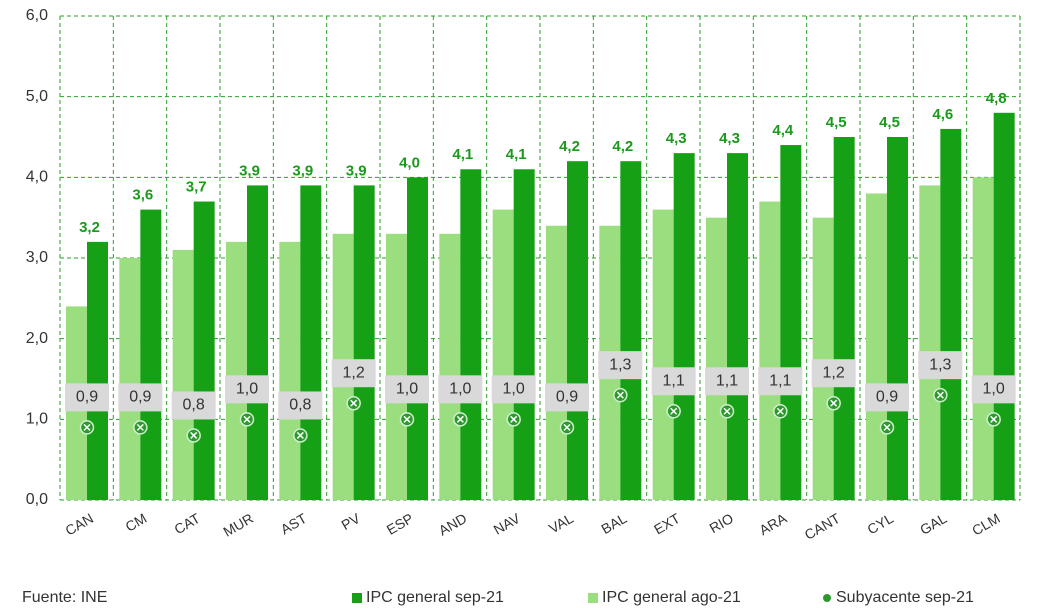 The height and width of the screenshot is (611, 1042). Describe the element at coordinates (79, 524) in the screenshot. I see `x-tick-label: CAN` at that location.